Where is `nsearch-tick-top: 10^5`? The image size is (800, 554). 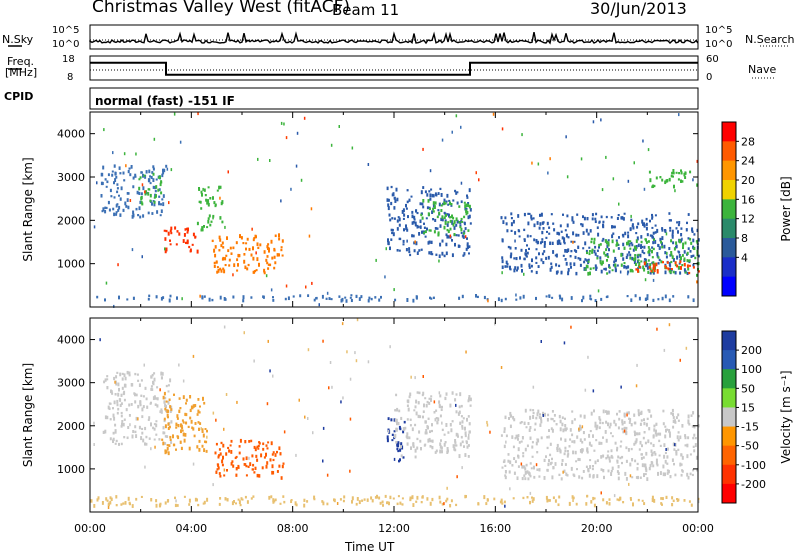 nsearch-tick-top: 10^5 is located at coordinates (719, 30).